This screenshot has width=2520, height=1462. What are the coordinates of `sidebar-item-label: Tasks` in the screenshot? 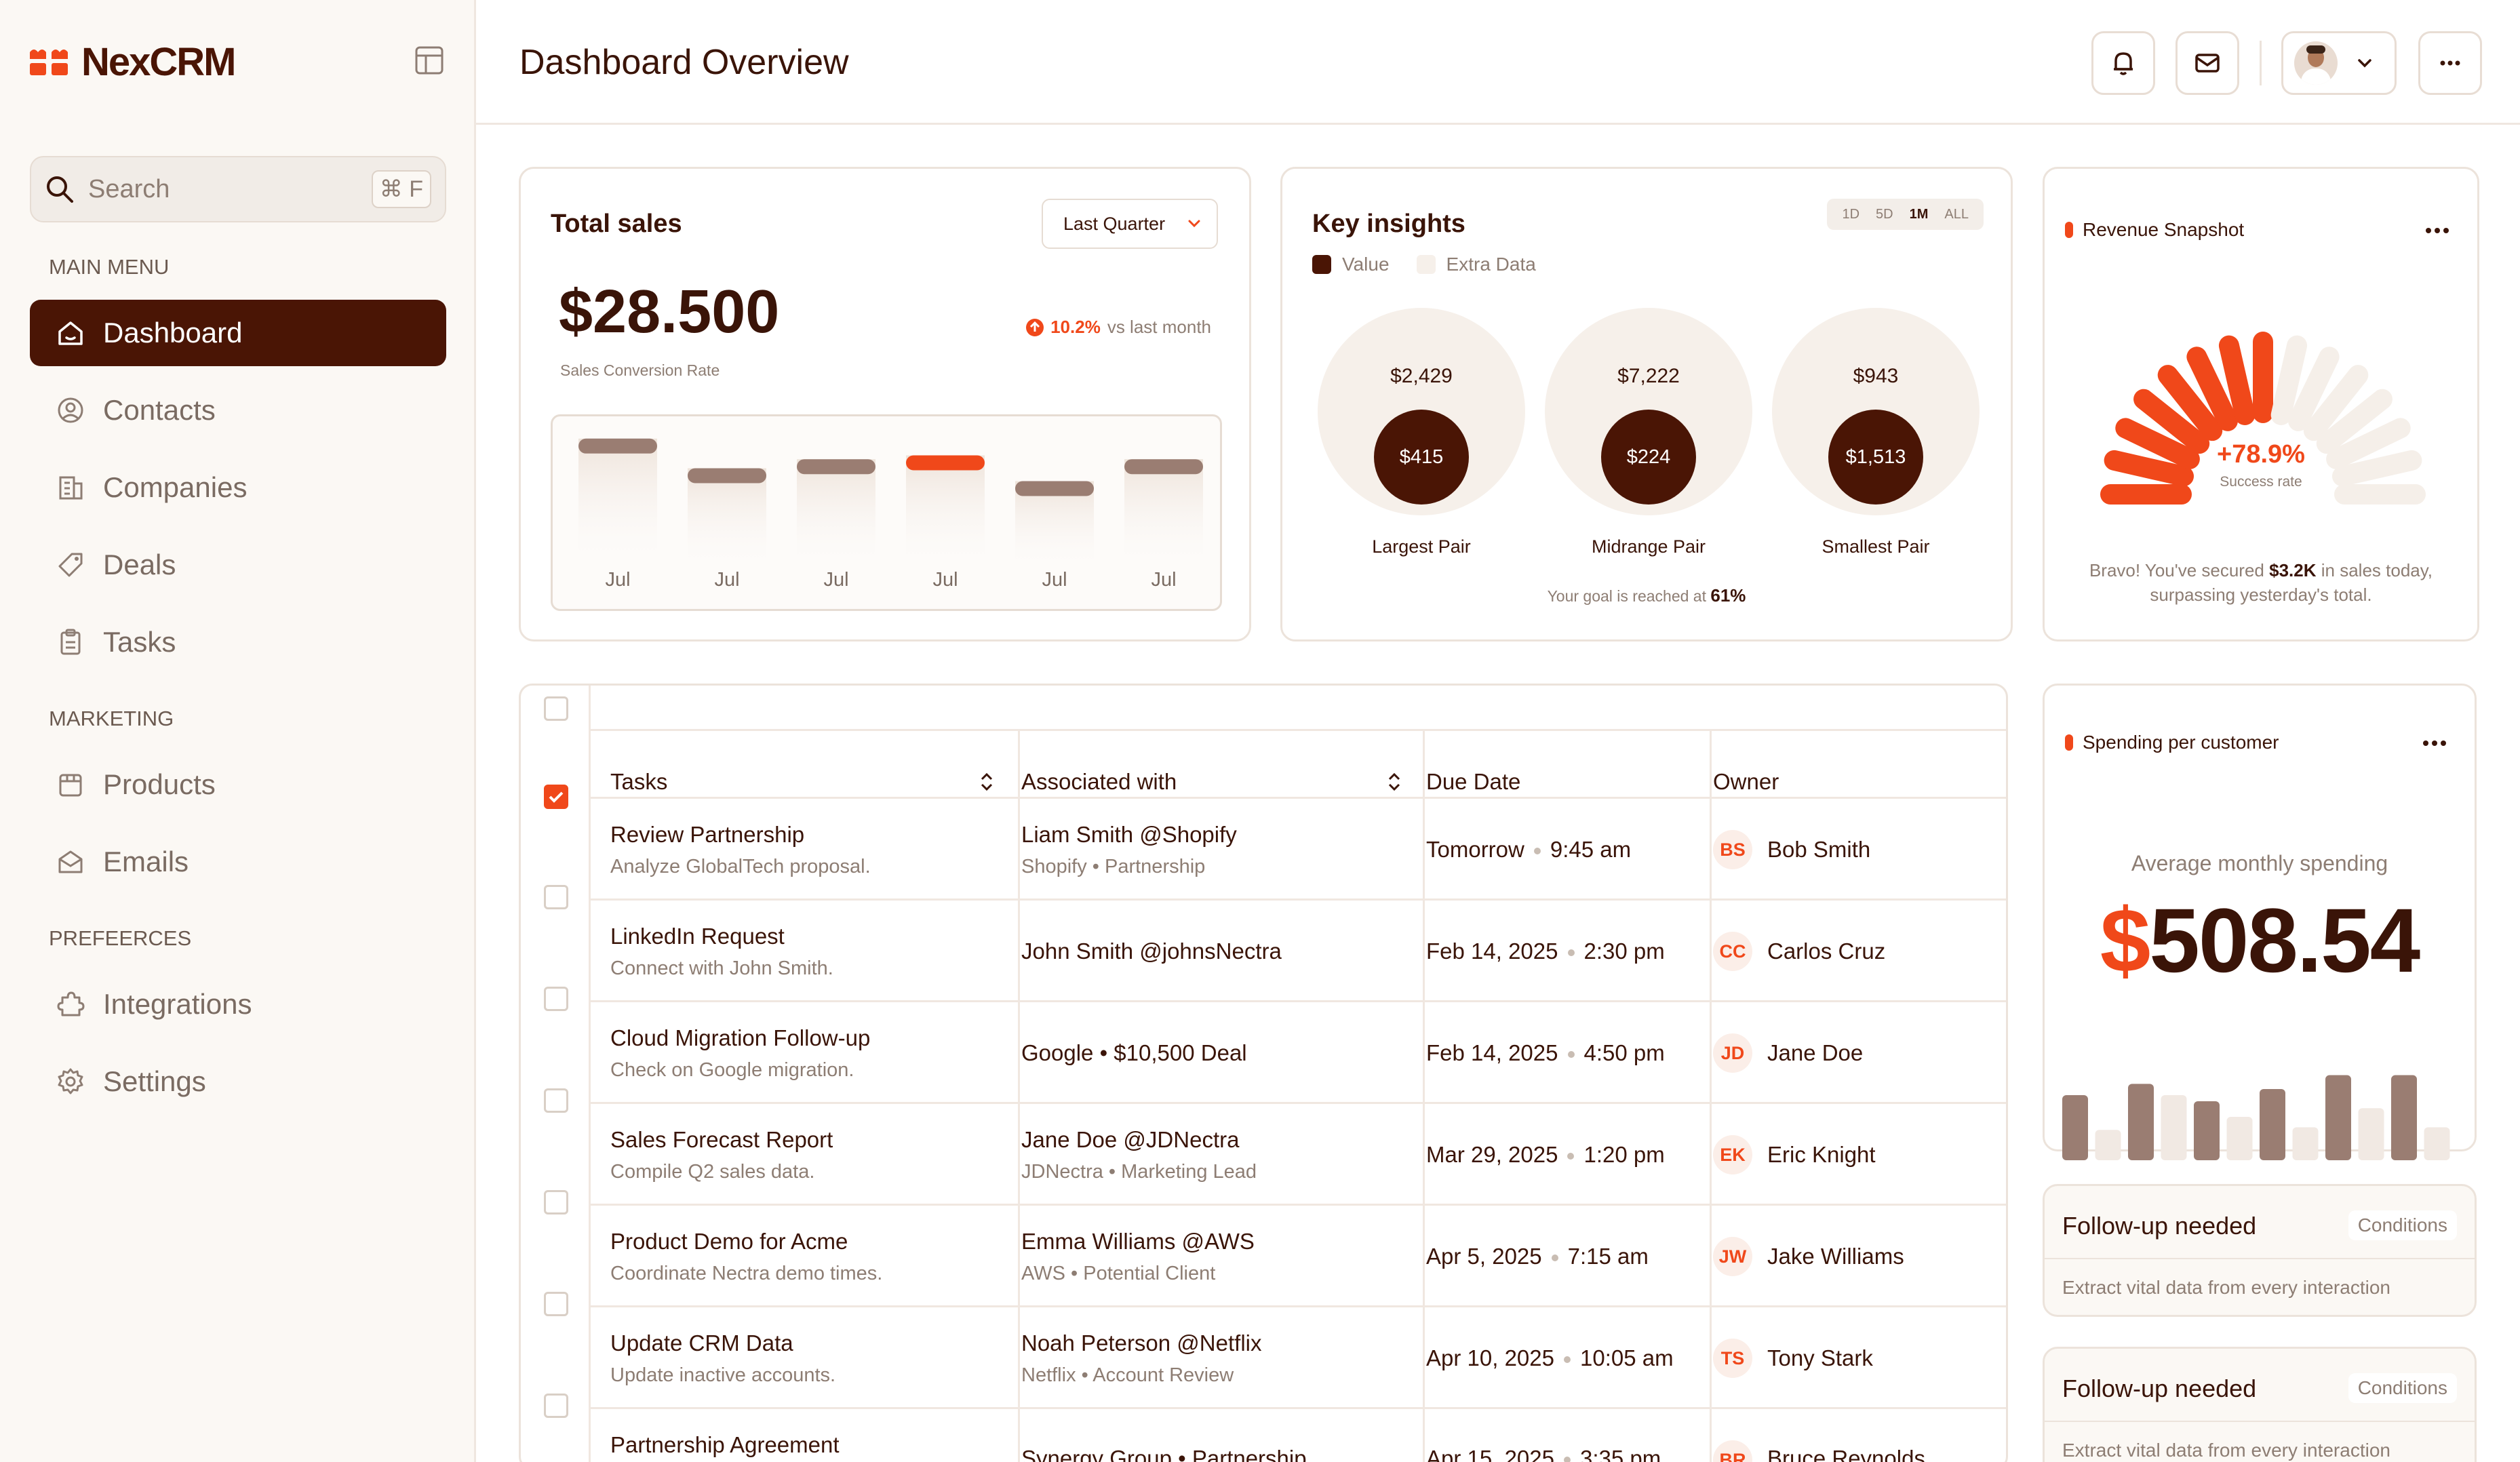 It's located at (139, 642).